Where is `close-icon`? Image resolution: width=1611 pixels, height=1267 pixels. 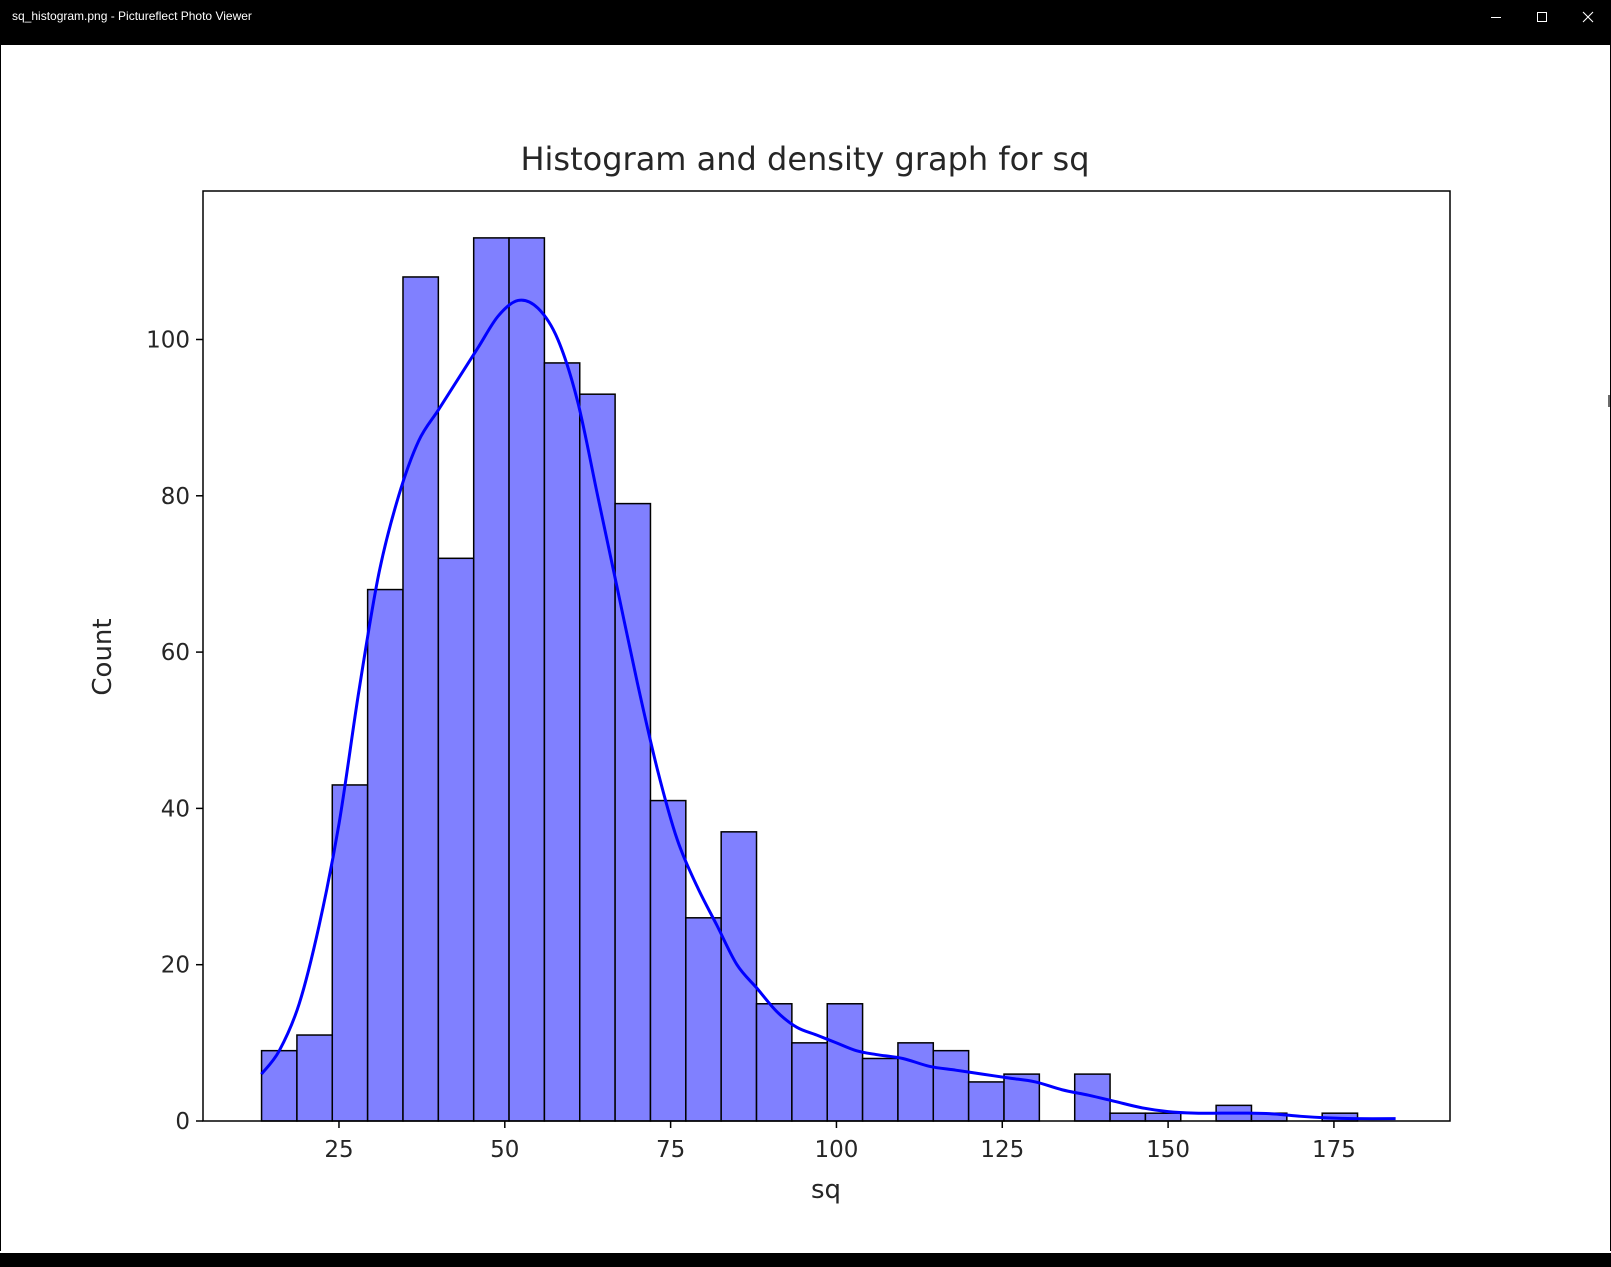
close-icon is located at coordinates (1588, 17).